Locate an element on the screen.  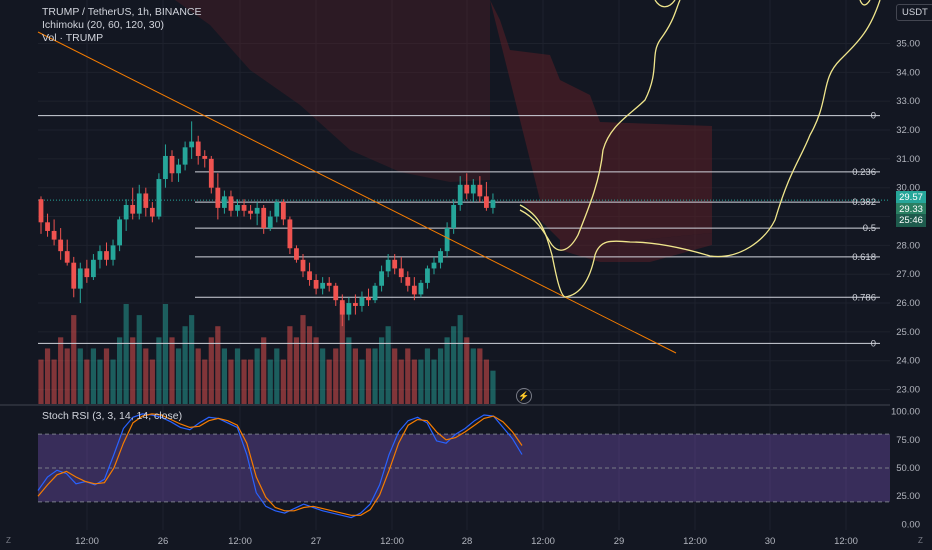
currency-button: USDT is located at coordinates (914, 12).